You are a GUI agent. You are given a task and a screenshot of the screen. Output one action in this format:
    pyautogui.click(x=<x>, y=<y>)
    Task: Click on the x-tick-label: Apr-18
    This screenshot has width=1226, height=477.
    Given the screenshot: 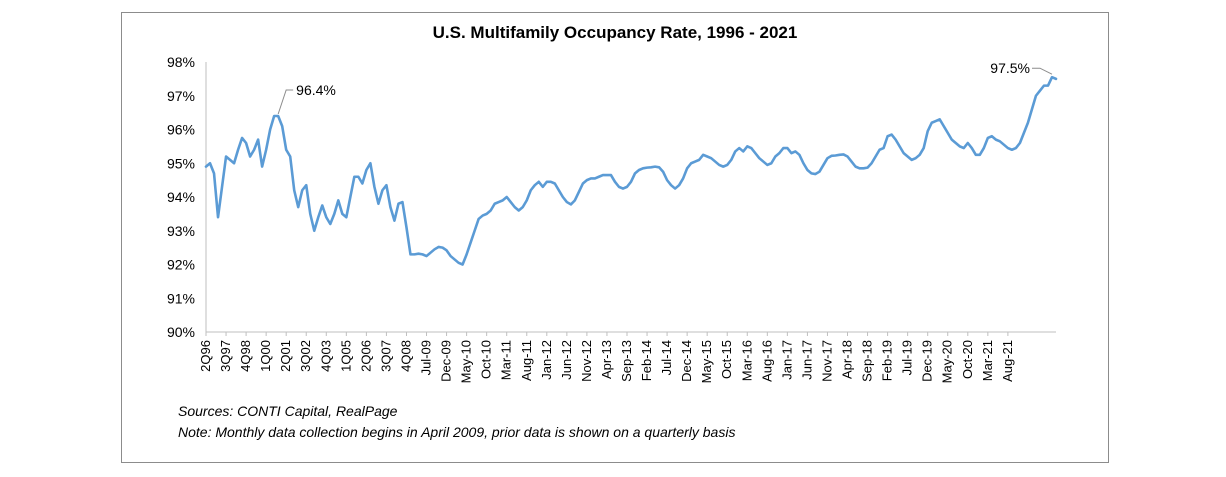 What is the action you would take?
    pyautogui.click(x=847, y=359)
    